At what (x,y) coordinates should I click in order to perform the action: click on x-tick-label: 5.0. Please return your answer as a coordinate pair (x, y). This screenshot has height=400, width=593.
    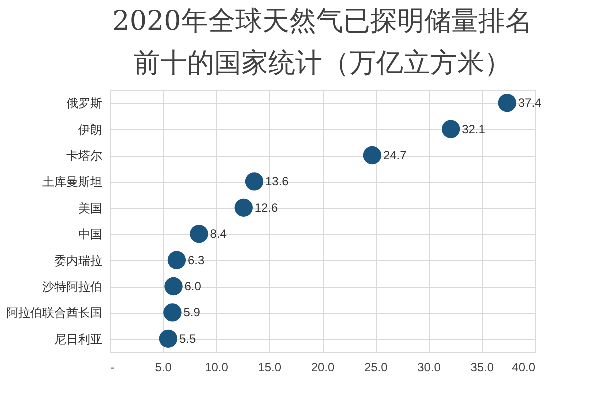
    Looking at the image, I should click on (163, 367).